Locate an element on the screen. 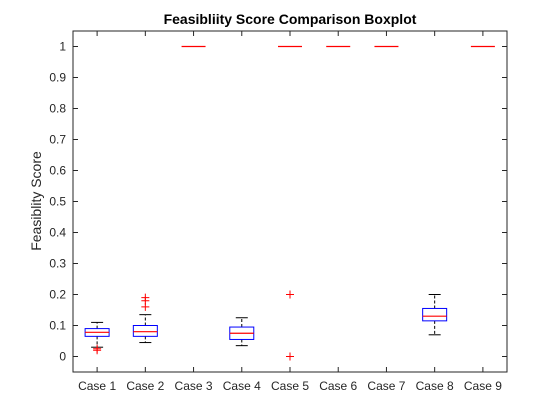  x-tick-label: Case 9 is located at coordinates (483, 386).